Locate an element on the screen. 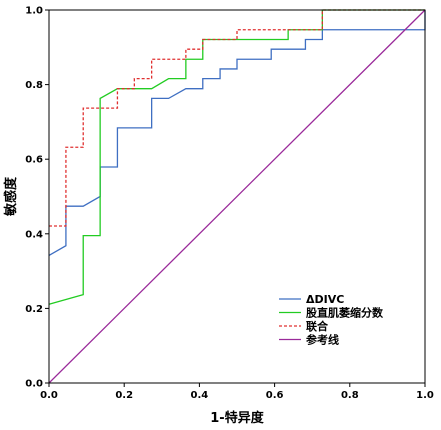 The image size is (441, 430). x-tick-label: 0.6 is located at coordinates (275, 395).